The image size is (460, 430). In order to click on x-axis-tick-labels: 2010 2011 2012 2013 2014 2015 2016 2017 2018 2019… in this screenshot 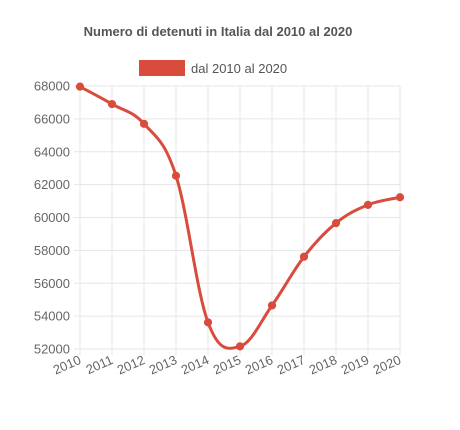, I will do `click(227, 364)`.